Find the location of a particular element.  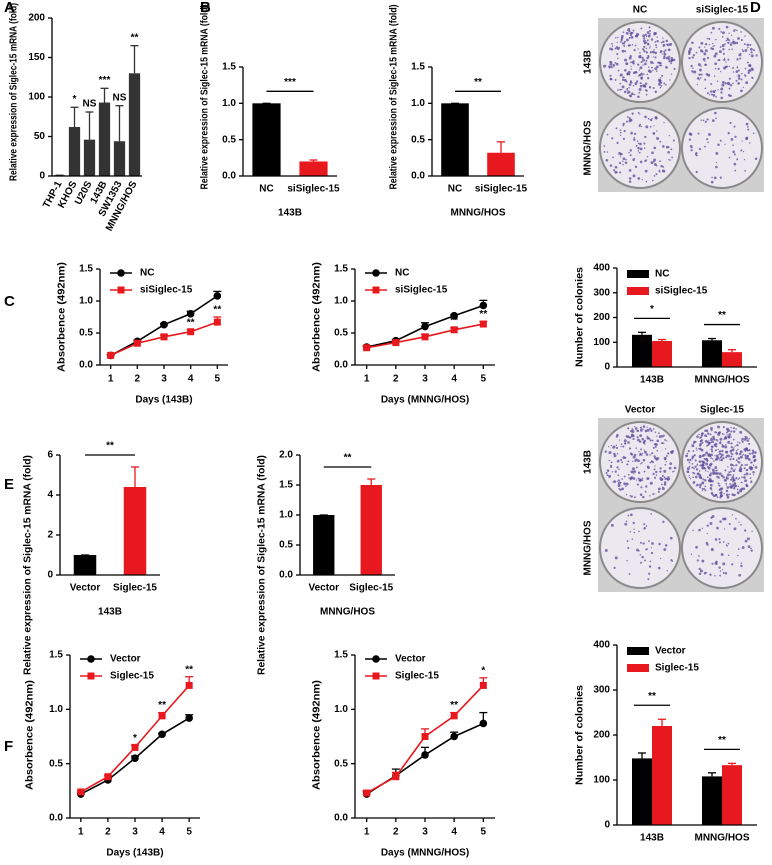

x-tick-label: 1 is located at coordinates (111, 379).